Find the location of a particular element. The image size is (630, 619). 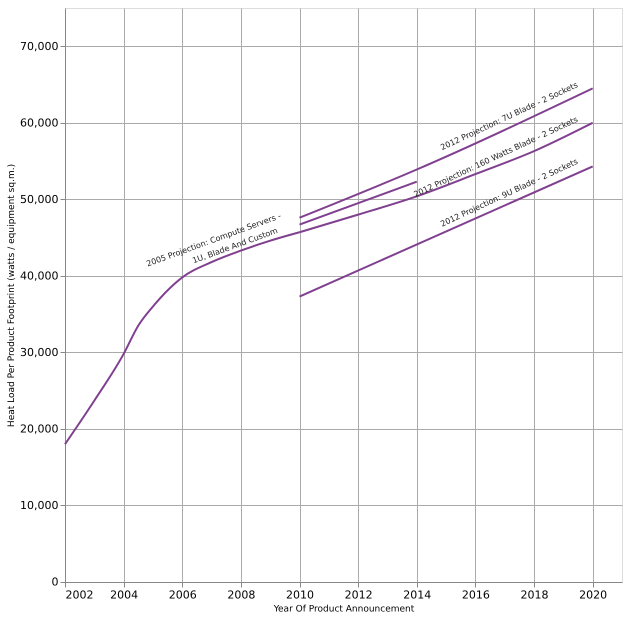

y-tick-label: 70,000 is located at coordinates (39, 46).